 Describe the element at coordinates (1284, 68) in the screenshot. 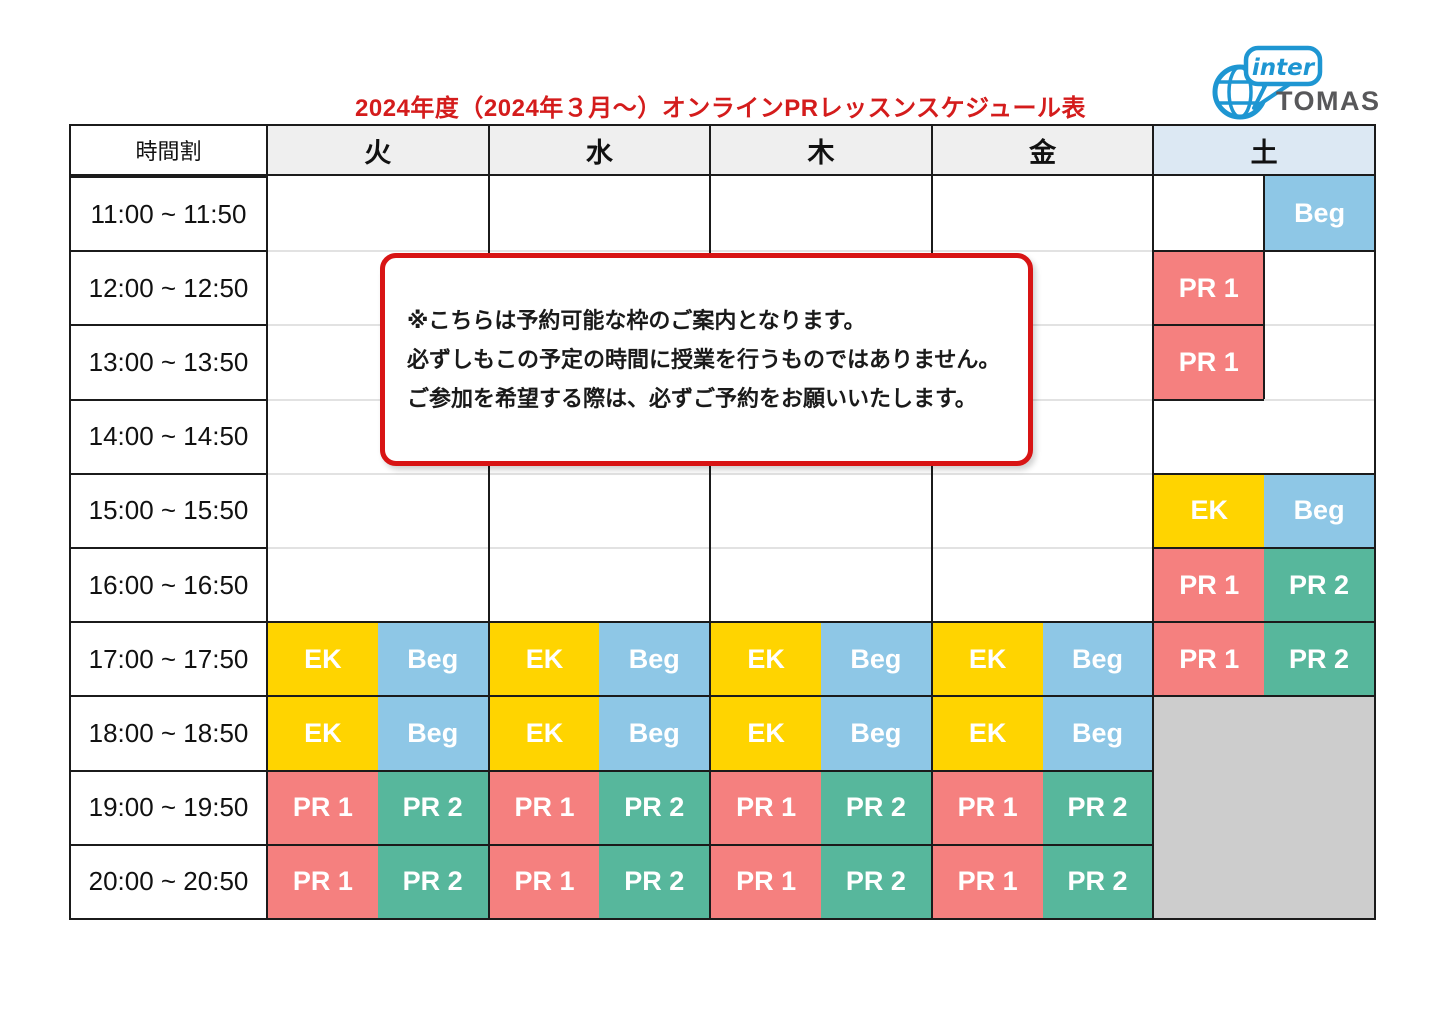

I see `svg-text: inter` at that location.